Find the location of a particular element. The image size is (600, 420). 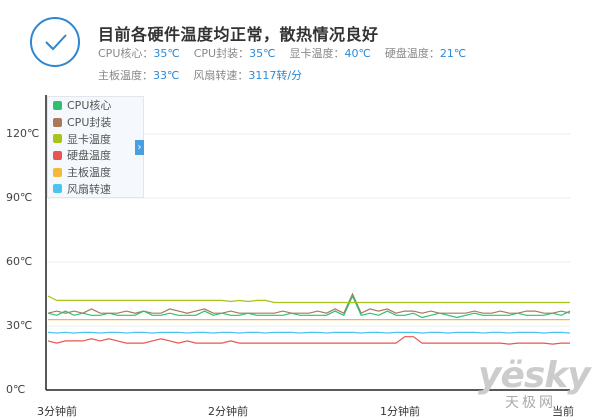

legend-label: CPU封装 is located at coordinates (89, 123).